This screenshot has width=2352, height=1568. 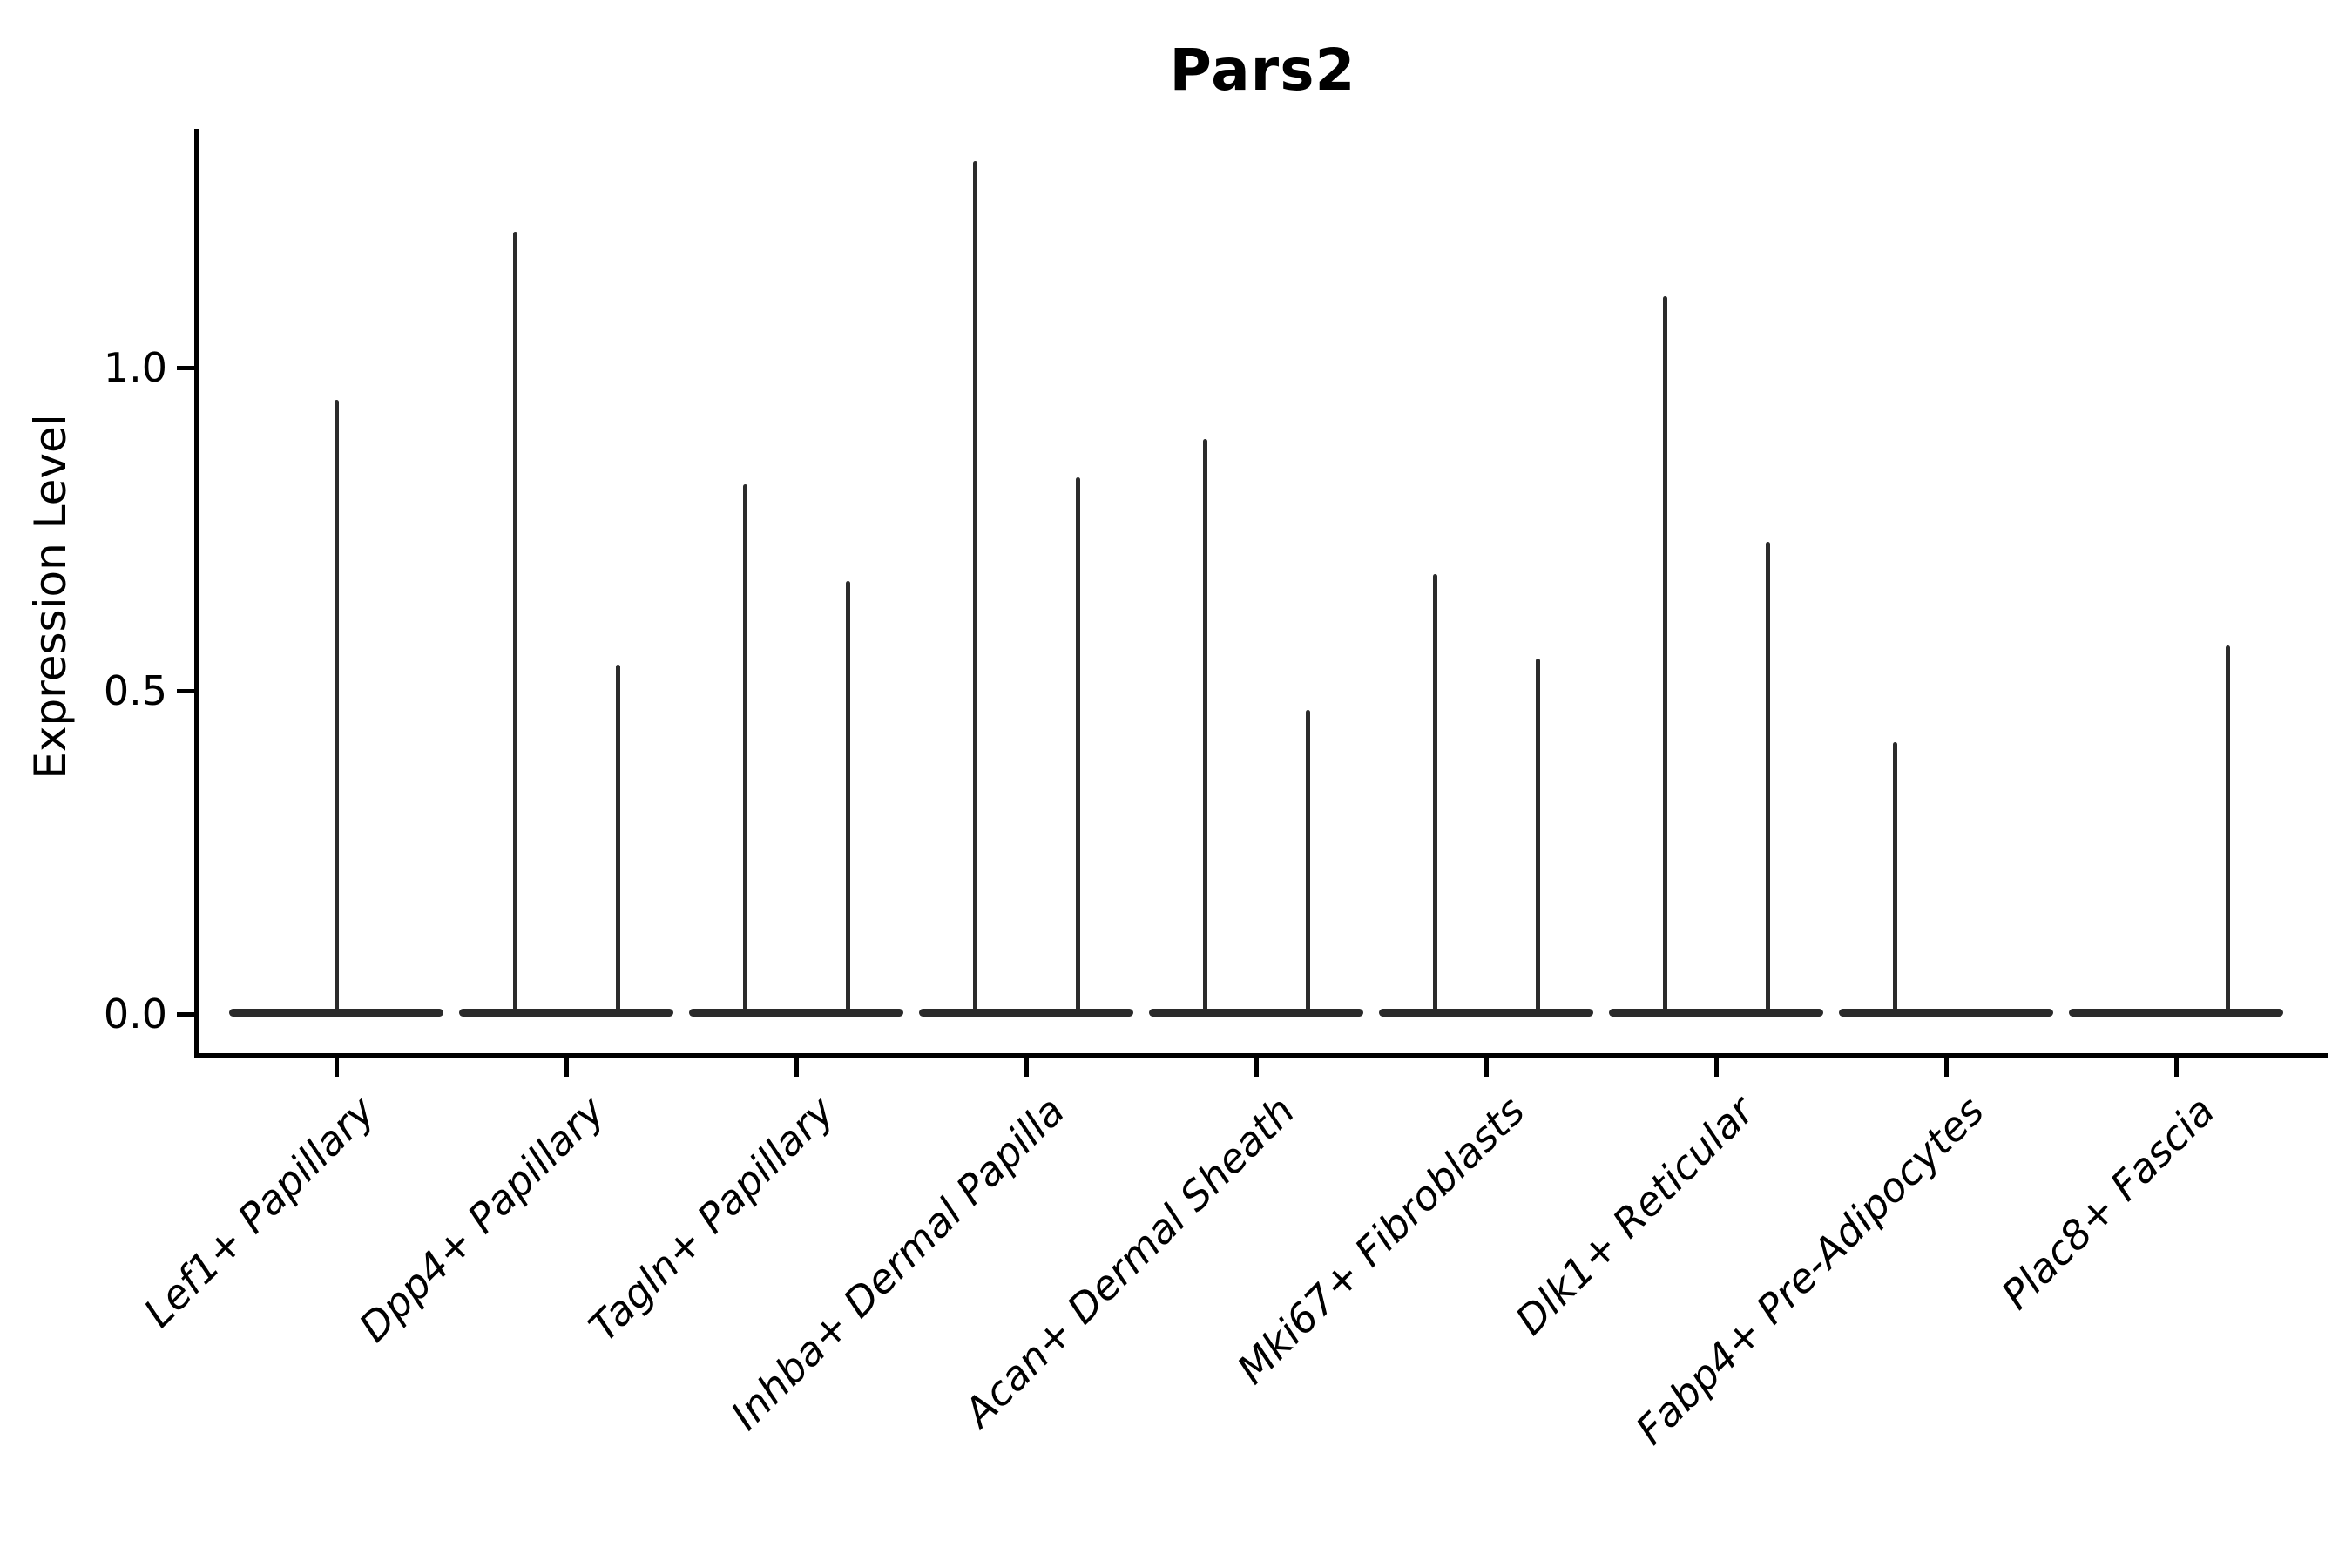 What do you see at coordinates (50, 597) in the screenshot?
I see `y-axis-label: Expression Level` at bounding box center [50, 597].